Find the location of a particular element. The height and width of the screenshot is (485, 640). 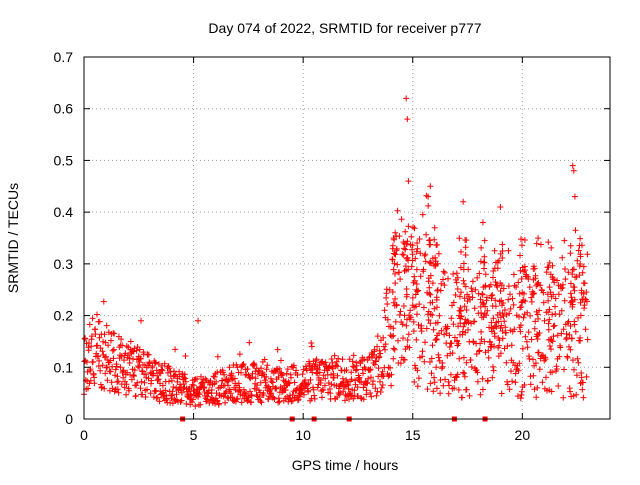

y-axis-title: SRMTID / TECUs is located at coordinates (13, 238).